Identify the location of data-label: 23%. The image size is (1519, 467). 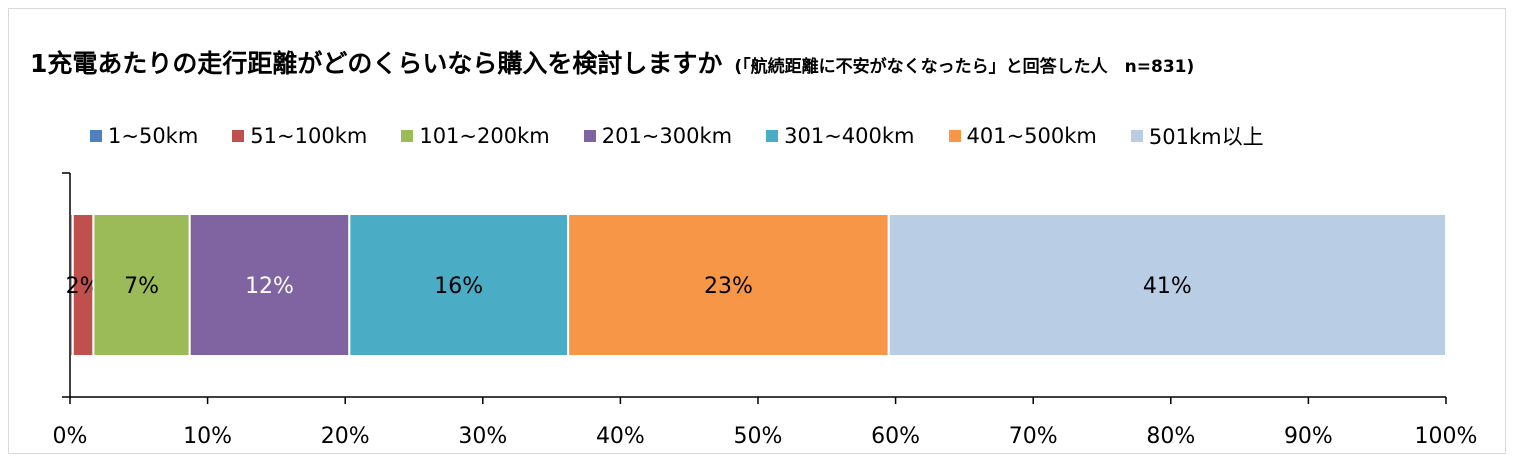
(728, 286).